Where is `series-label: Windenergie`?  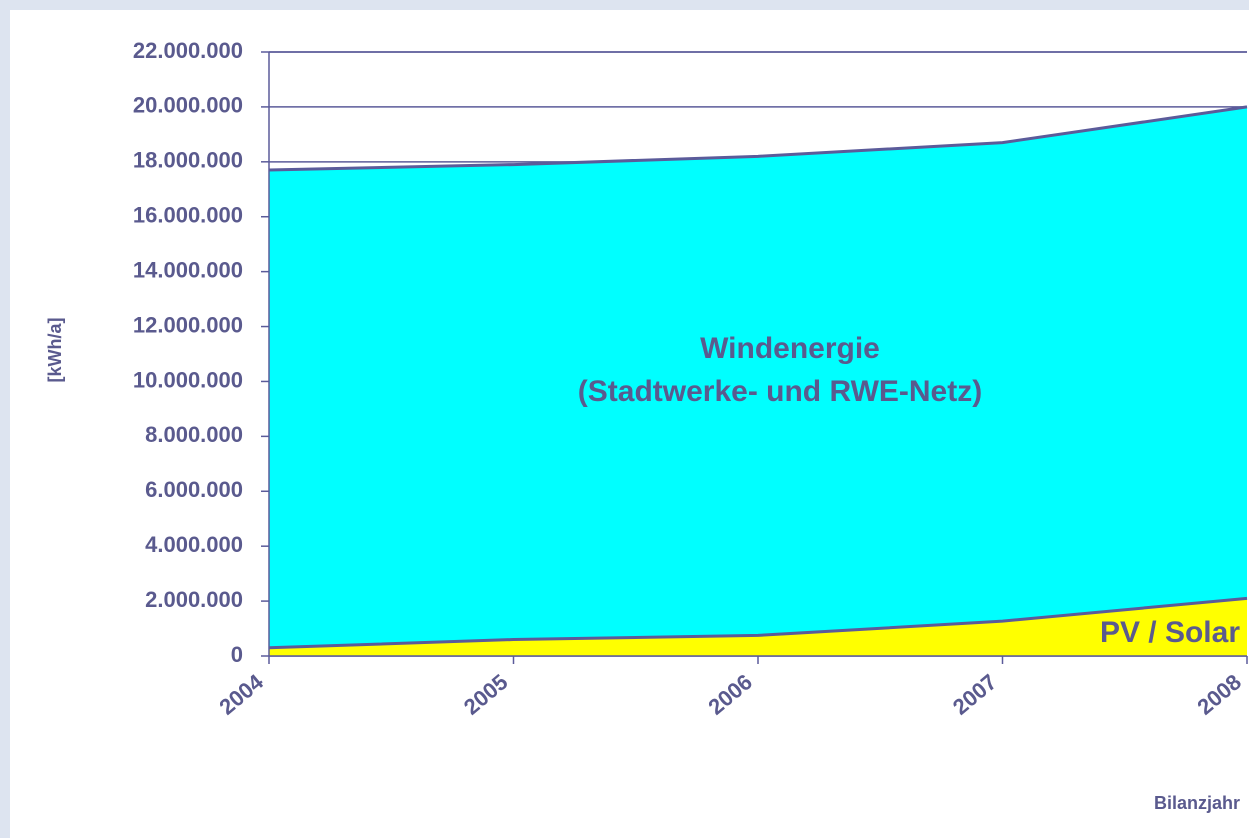 series-label: Windenergie is located at coordinates (790, 348).